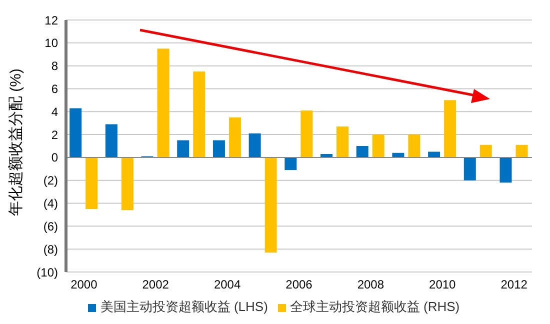 This screenshot has height=324, width=550. I want to click on y-axis-title: 年化超额收益分配 (%), so click(15, 142).